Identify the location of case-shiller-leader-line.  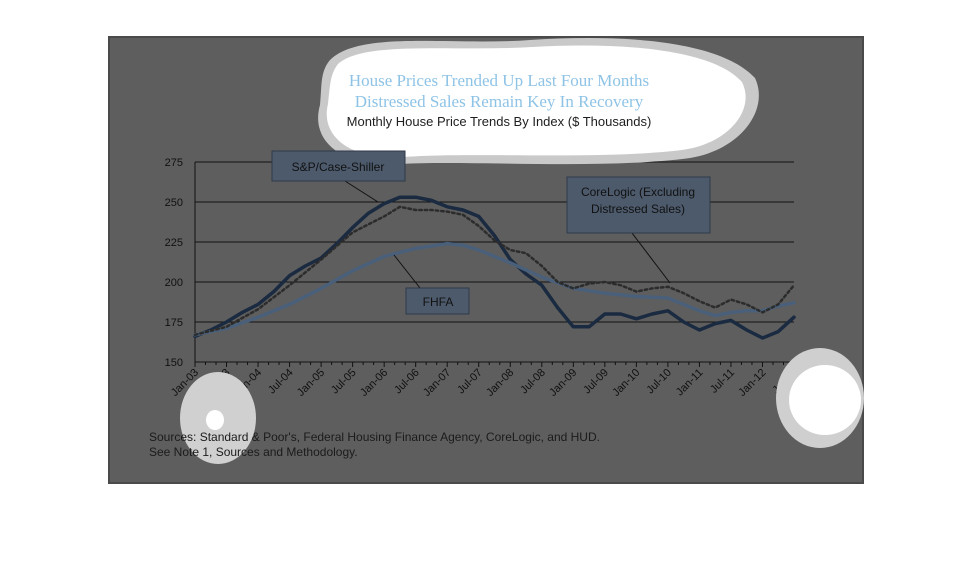
(361, 191).